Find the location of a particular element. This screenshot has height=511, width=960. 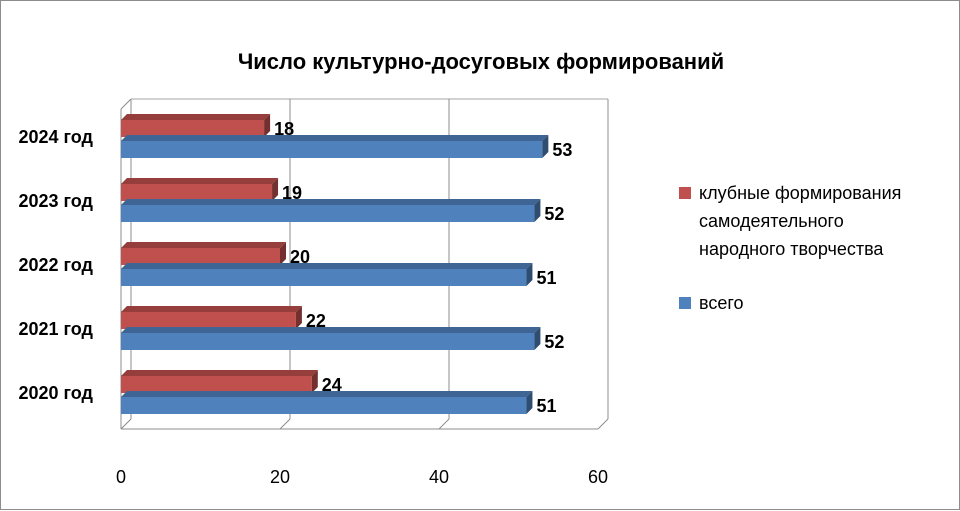

category-label: 2022 год is located at coordinates (56, 265).